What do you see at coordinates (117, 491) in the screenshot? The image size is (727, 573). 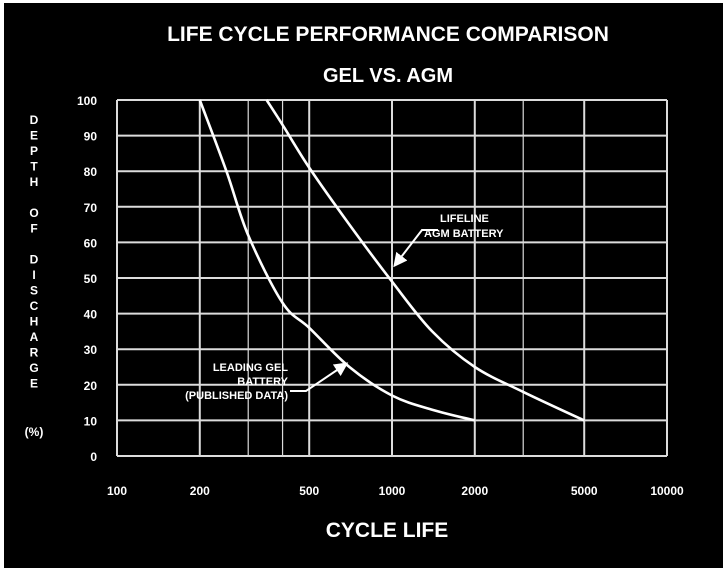 I see `x-tick-label: 100` at bounding box center [117, 491].